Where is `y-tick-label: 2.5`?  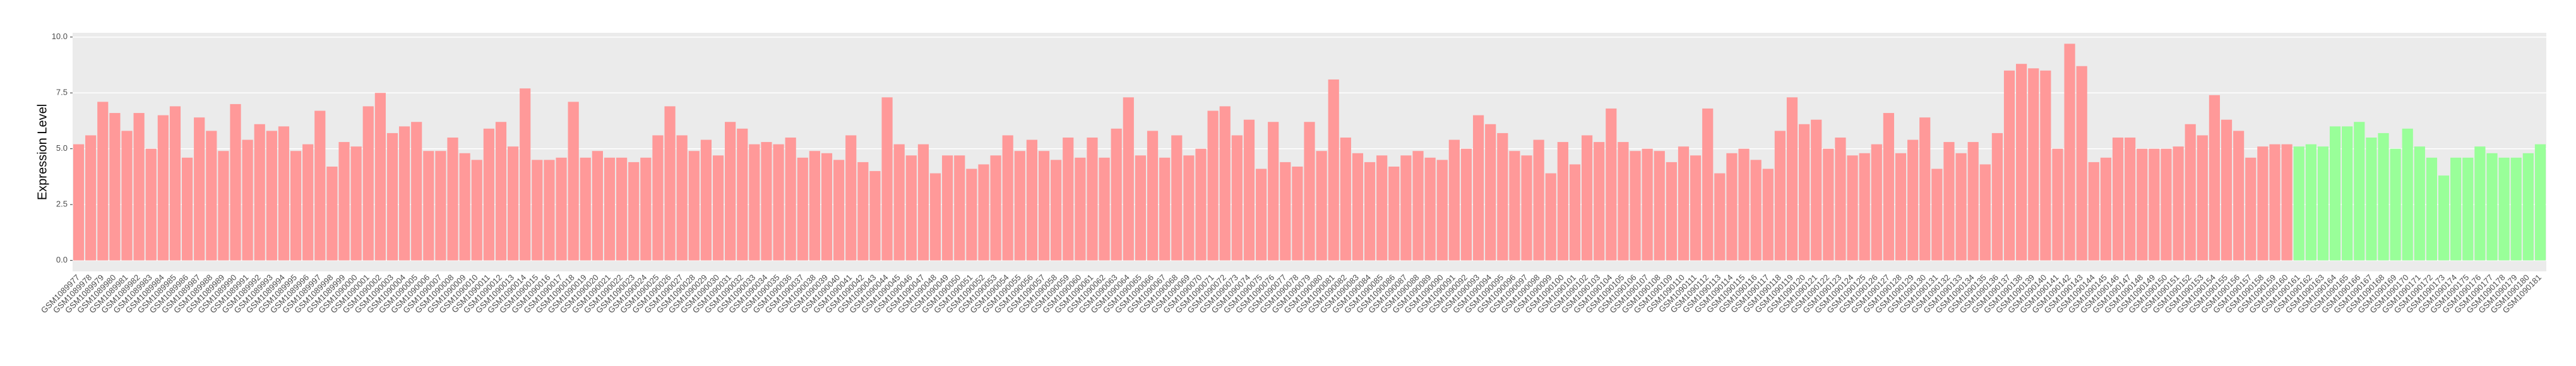 y-tick-label: 2.5 is located at coordinates (62, 204).